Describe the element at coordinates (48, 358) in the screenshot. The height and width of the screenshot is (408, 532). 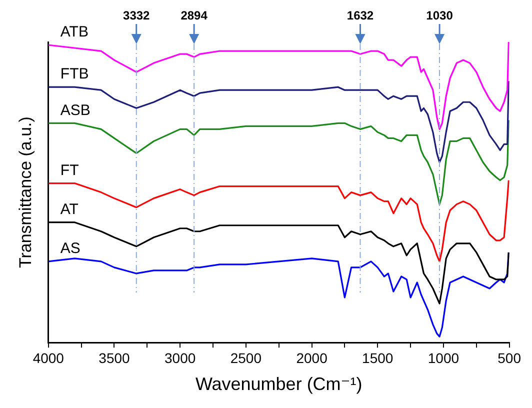
I see `x-tick-label: 4000` at that location.